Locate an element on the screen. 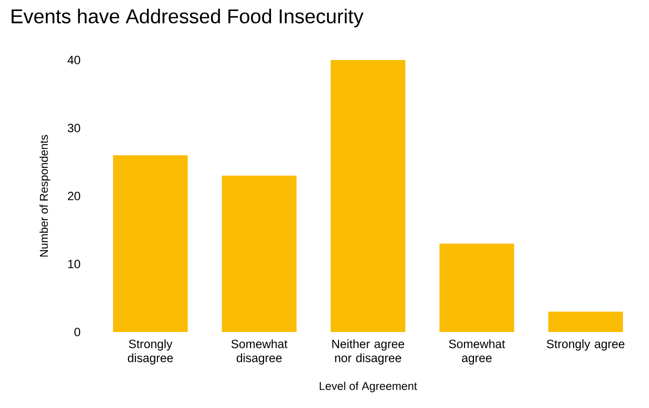  y-tick-label: 40 is located at coordinates (74, 60).